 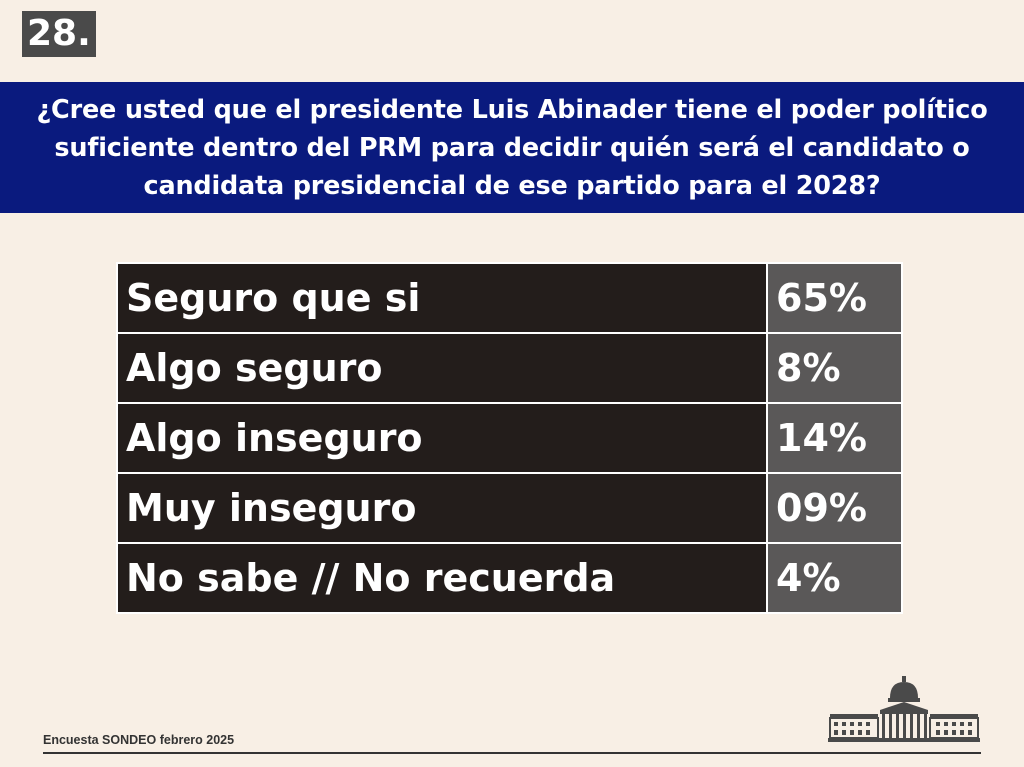 I want to click on table-row: Algo seguro 8%, so click(x=509, y=368).